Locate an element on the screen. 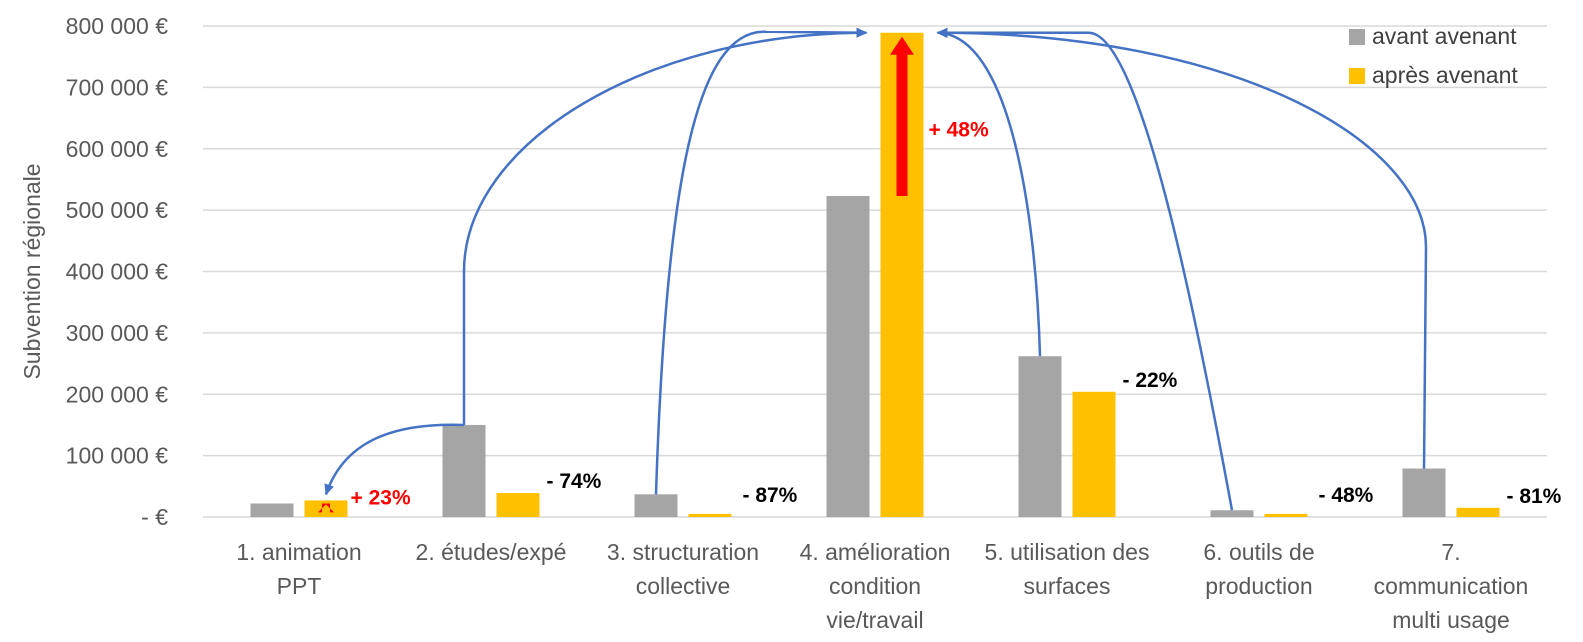 The image size is (1583, 642). y-tick-label-5: 500 000 € is located at coordinates (117, 210).